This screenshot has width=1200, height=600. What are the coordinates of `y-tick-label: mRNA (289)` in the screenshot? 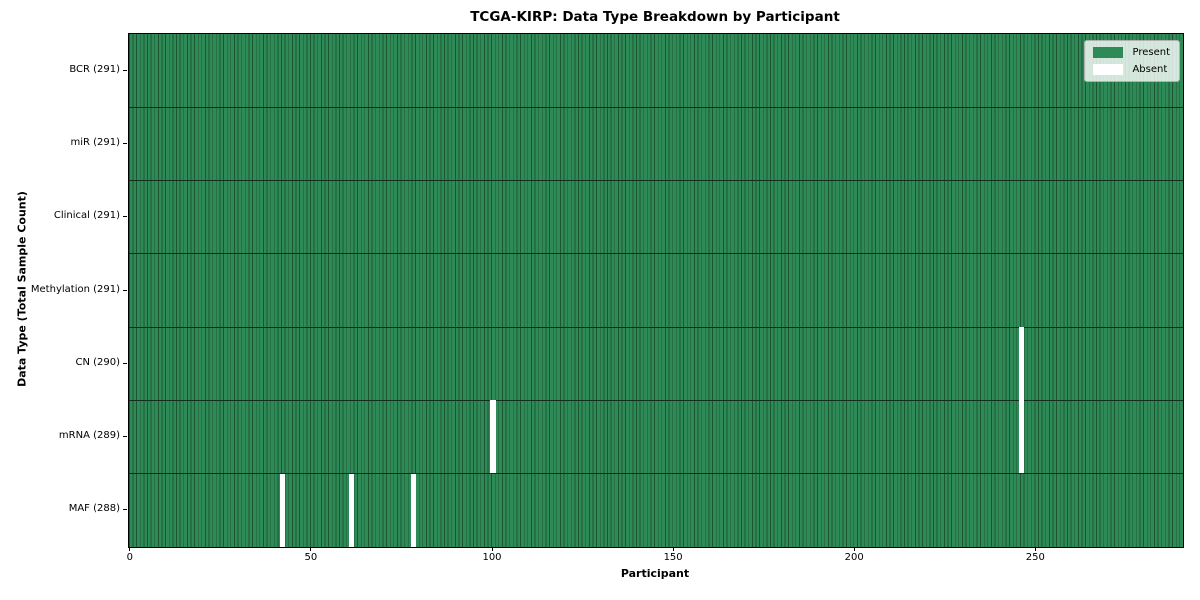 It's located at (89, 436).